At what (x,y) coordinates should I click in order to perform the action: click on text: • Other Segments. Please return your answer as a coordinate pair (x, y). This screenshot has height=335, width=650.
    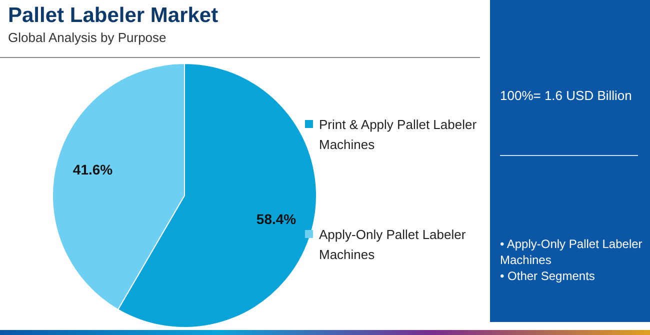
    Looking at the image, I should click on (548, 276).